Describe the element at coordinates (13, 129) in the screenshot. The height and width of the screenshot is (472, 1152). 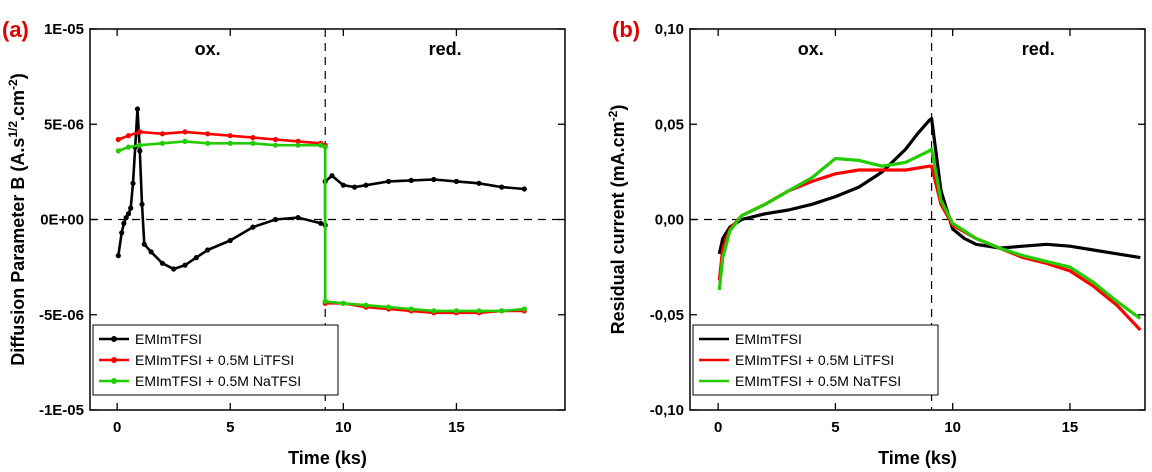
I see `y-axis-title-superscript: 1/2` at that location.